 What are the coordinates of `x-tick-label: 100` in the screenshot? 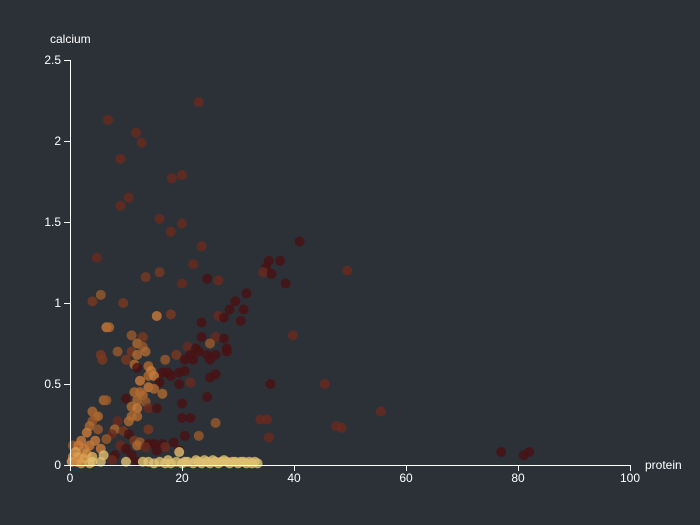 It's located at (630, 478).